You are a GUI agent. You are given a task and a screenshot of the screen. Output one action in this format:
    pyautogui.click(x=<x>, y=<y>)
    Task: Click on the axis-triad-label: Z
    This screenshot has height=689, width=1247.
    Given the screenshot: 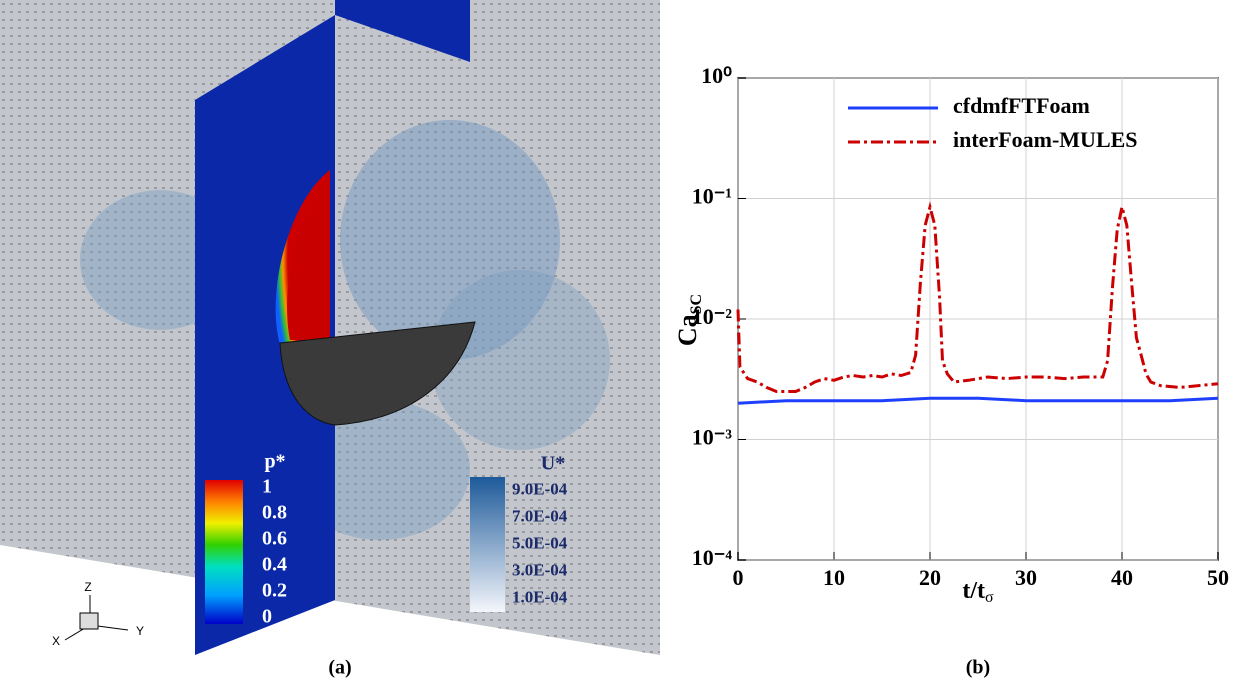 What is the action you would take?
    pyautogui.click(x=87, y=587)
    